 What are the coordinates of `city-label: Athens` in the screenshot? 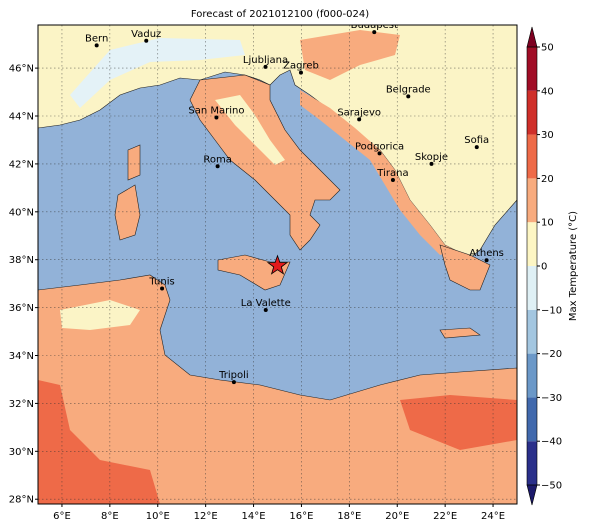 It's located at (486, 253).